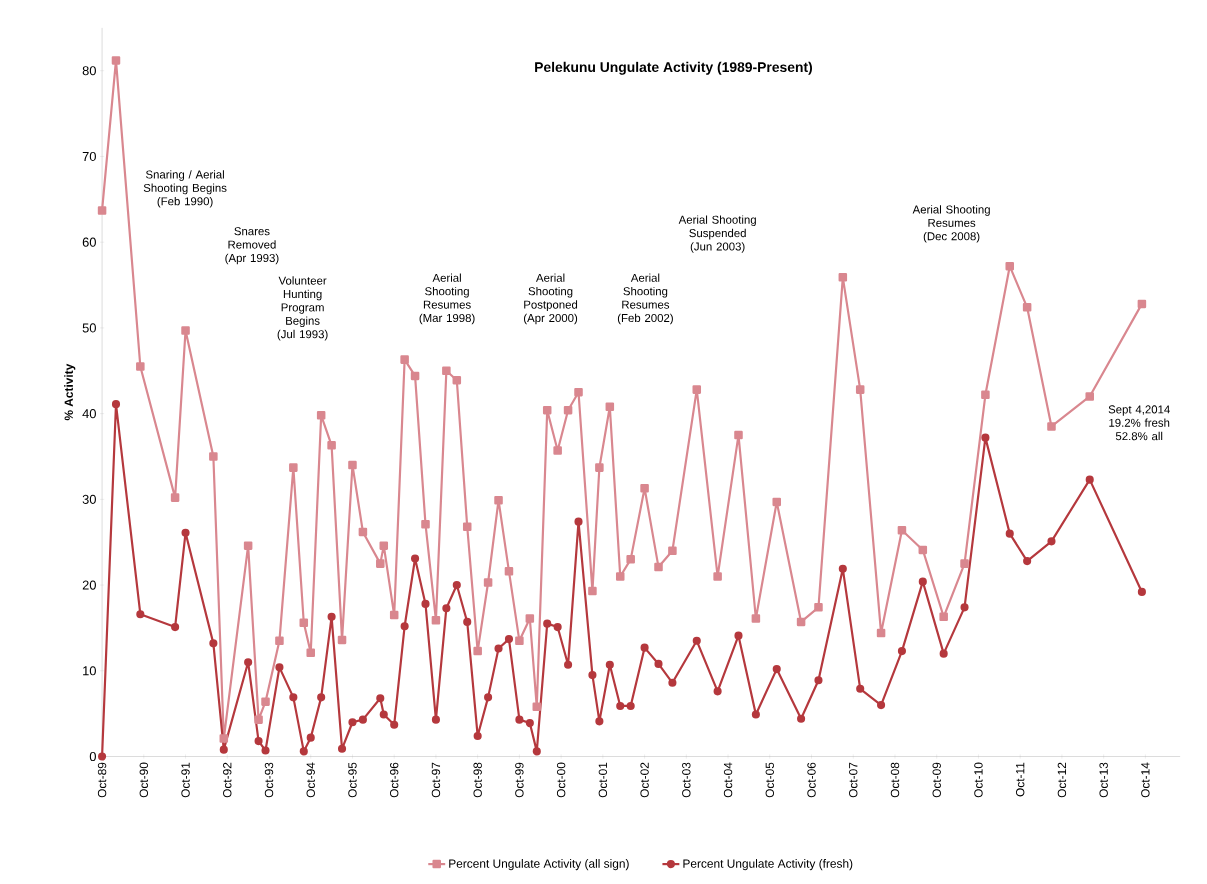  I want to click on legend-label: Percent Ungulate Activity (fresh), so click(768, 865).